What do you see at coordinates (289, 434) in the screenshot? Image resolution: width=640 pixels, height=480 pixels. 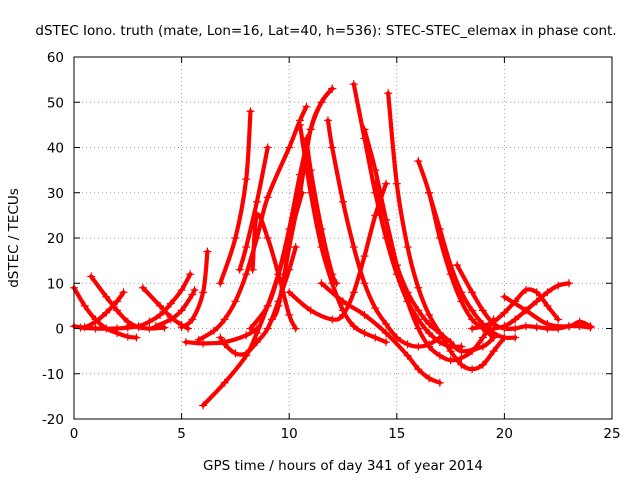 I see `x-tick-label: 10` at bounding box center [289, 434].